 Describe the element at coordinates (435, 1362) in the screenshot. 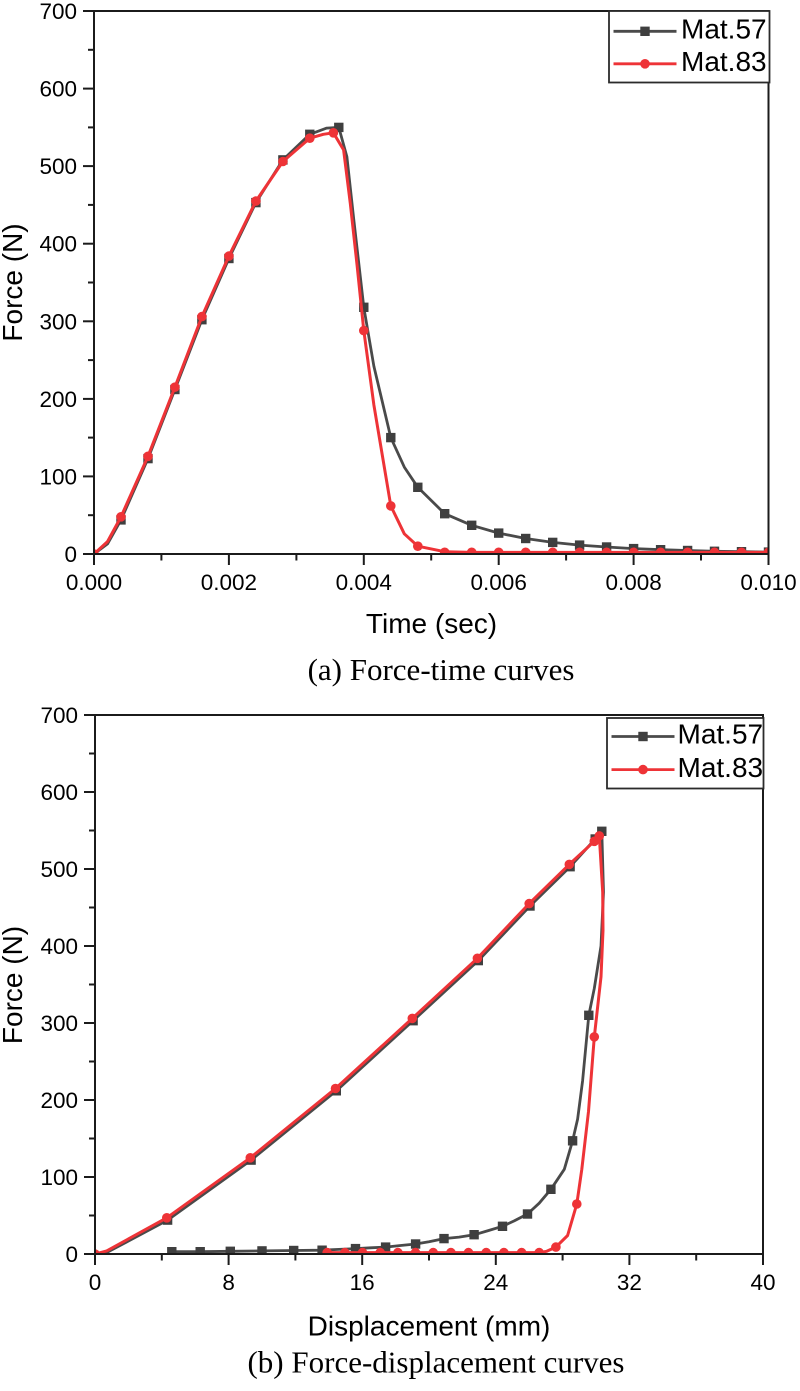

I see `svg-text: (b) Force-displacement curves` at that location.